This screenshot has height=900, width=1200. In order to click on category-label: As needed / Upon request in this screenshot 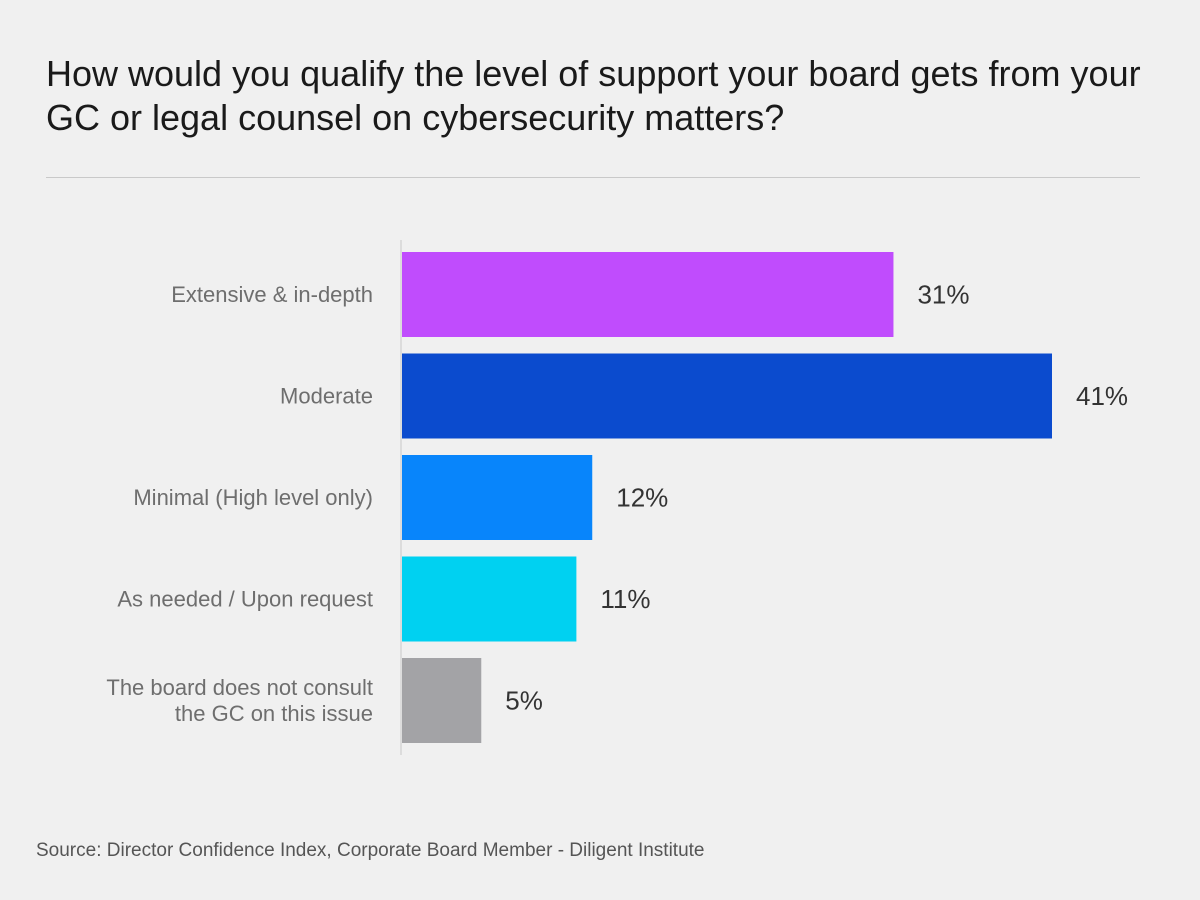, I will do `click(245, 599)`.